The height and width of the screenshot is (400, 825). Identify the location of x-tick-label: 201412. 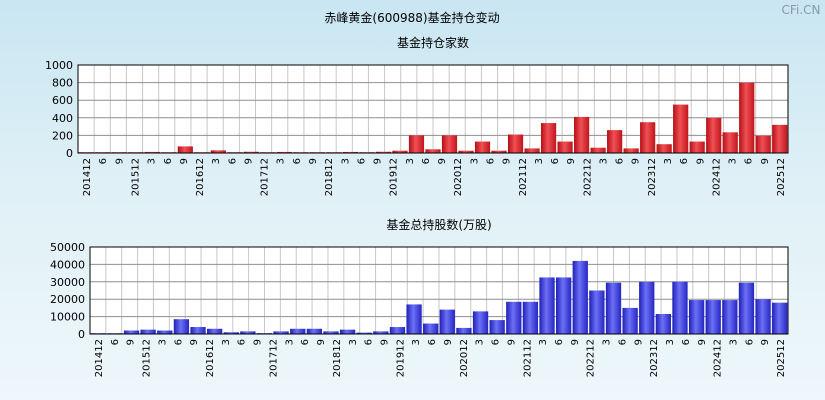
(87, 177).